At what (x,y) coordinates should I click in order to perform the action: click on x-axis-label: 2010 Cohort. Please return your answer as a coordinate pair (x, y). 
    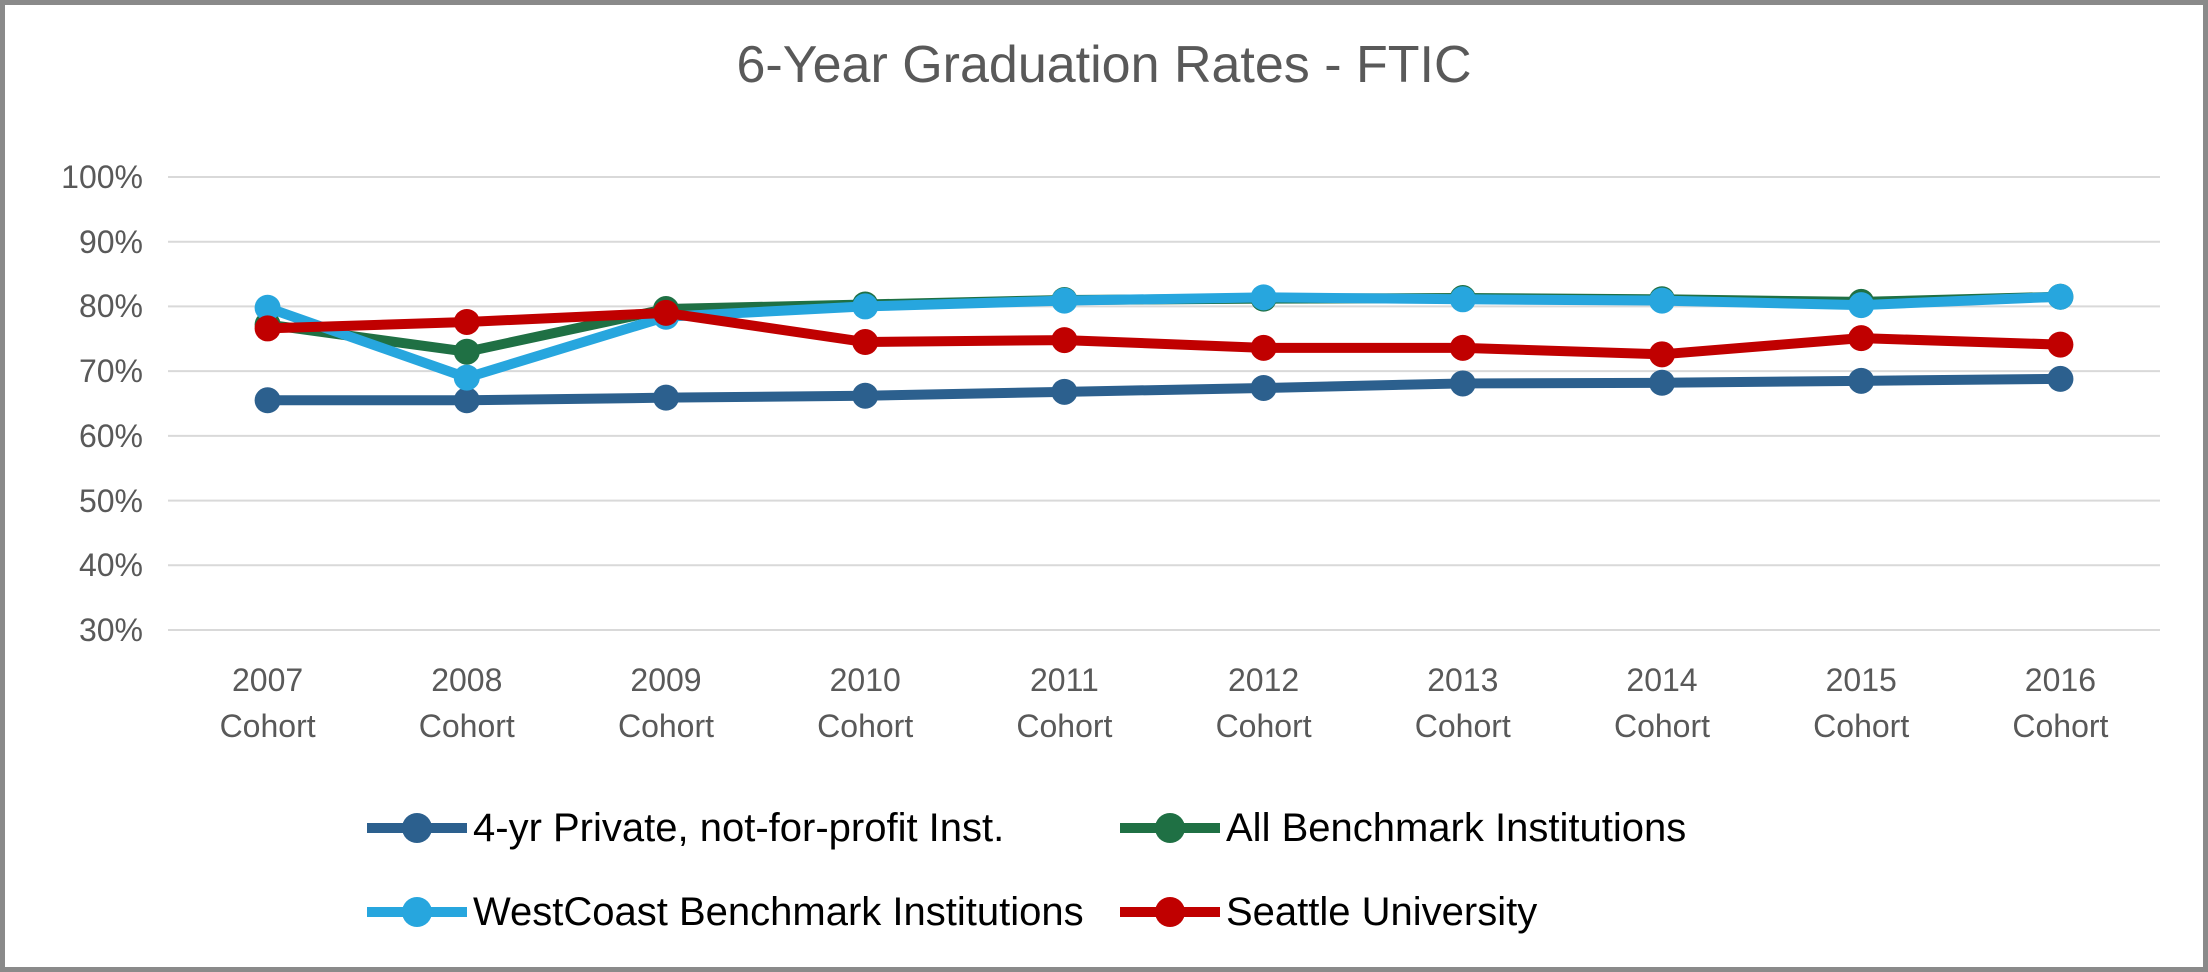
    Looking at the image, I should click on (865, 703).